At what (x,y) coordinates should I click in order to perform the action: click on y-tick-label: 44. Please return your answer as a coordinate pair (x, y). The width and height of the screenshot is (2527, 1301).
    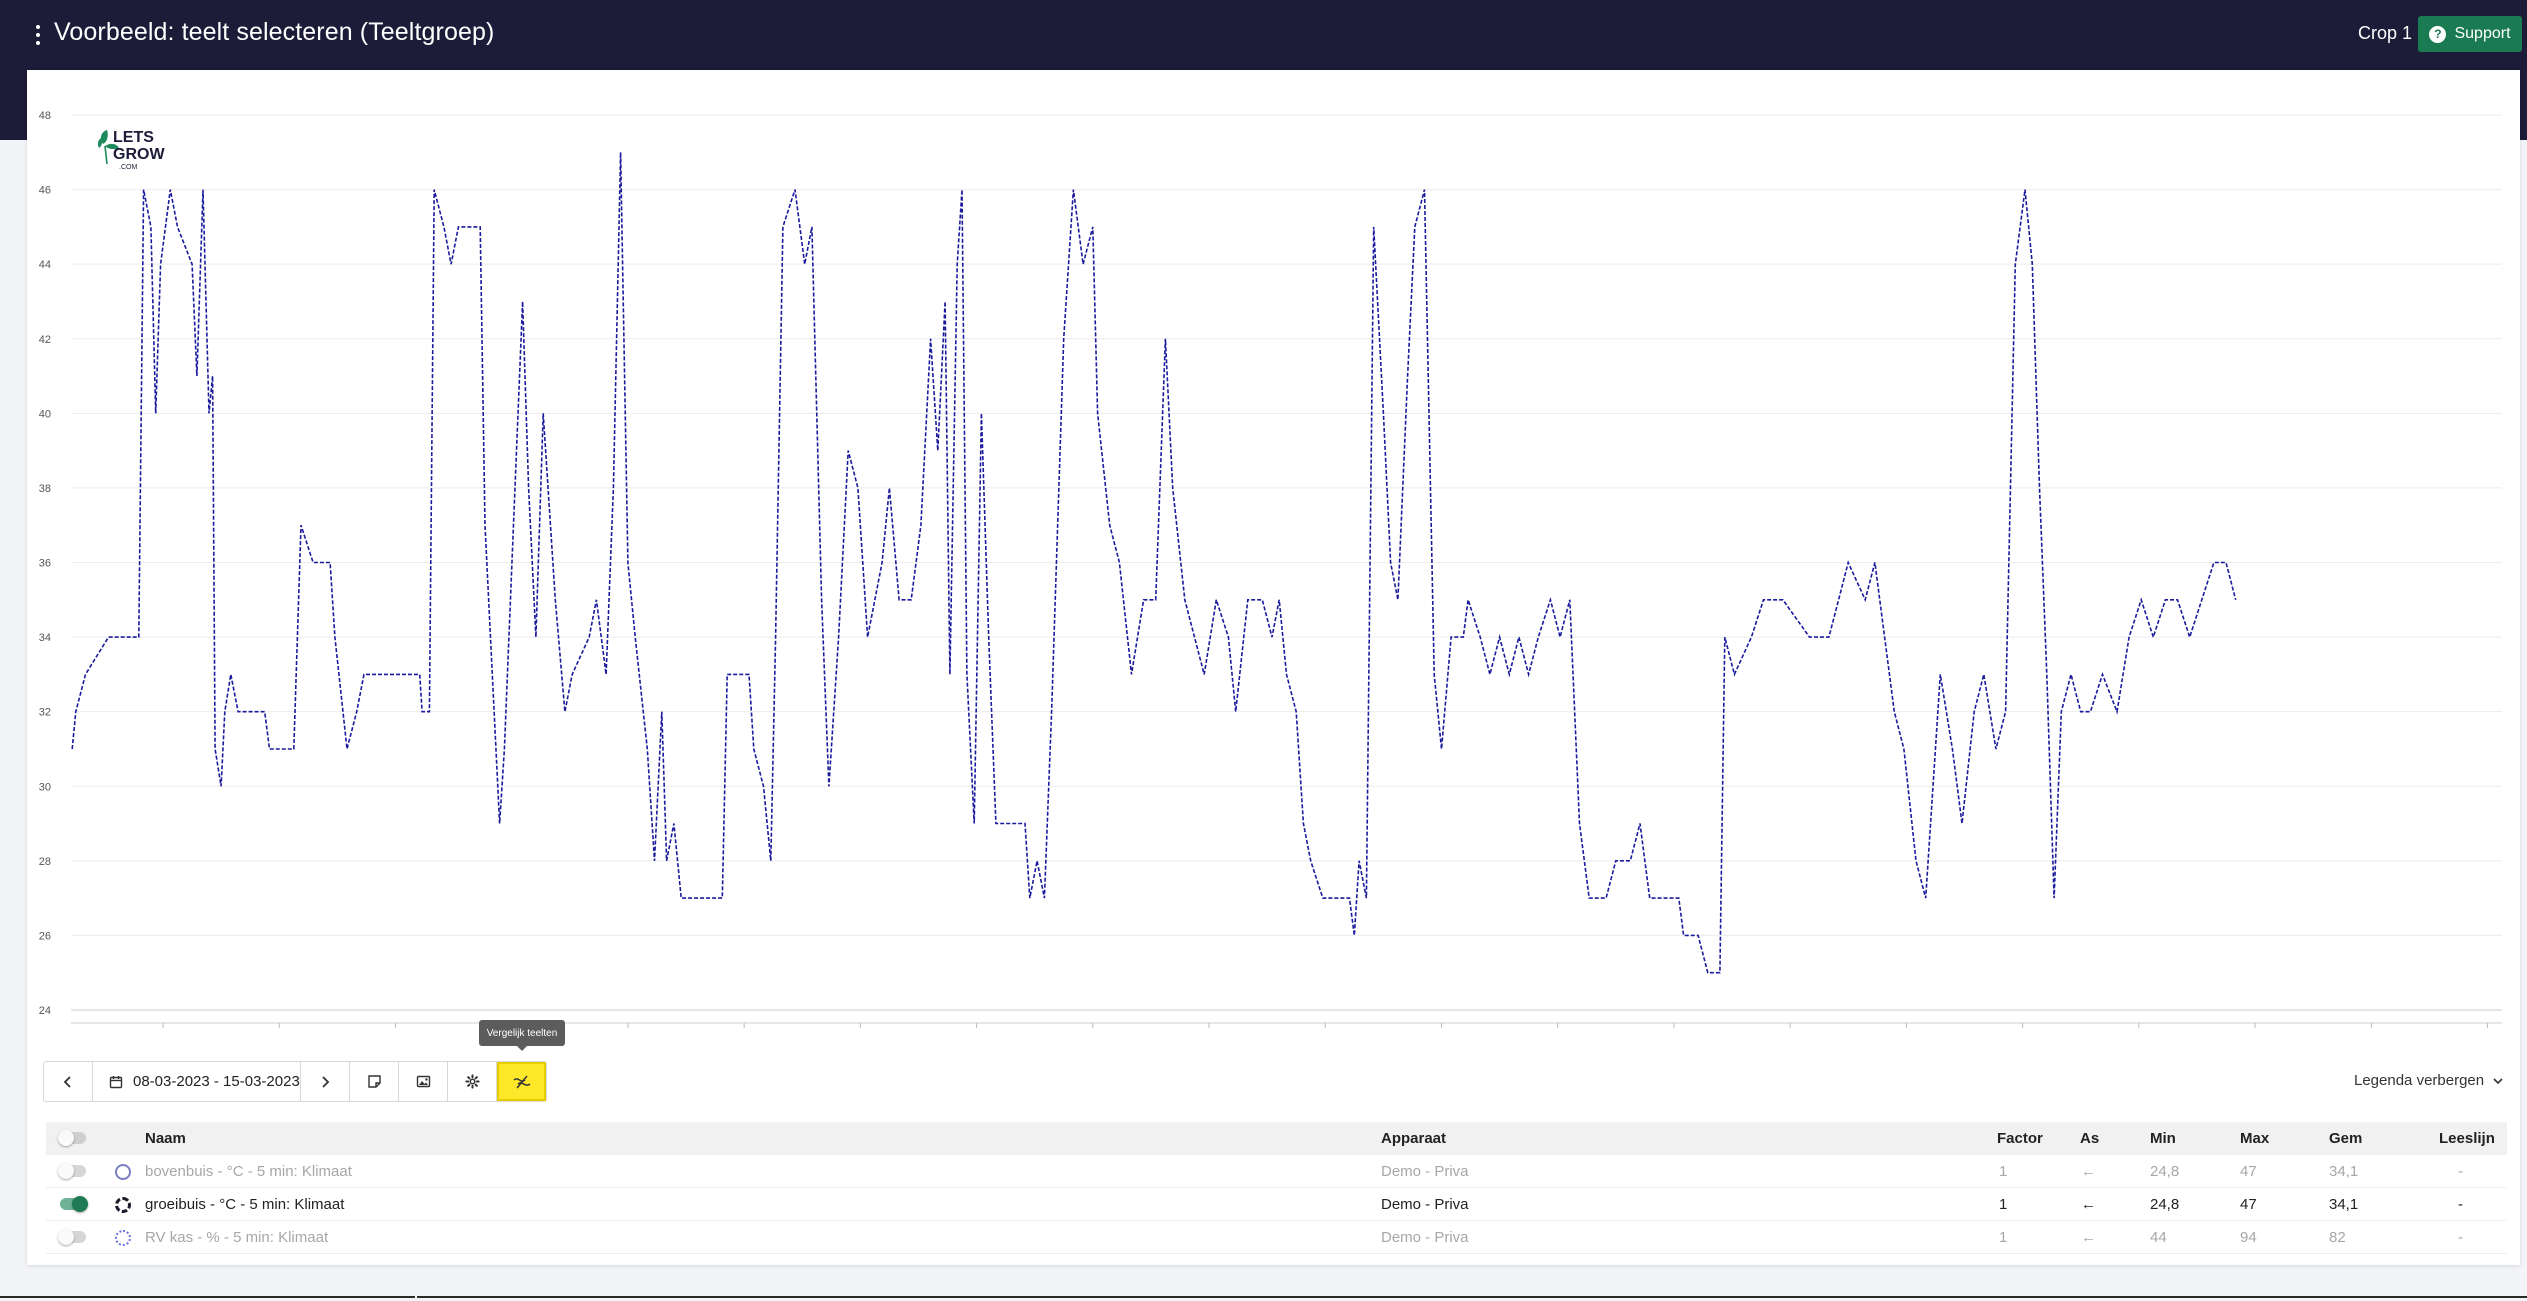
    Looking at the image, I should click on (45, 265).